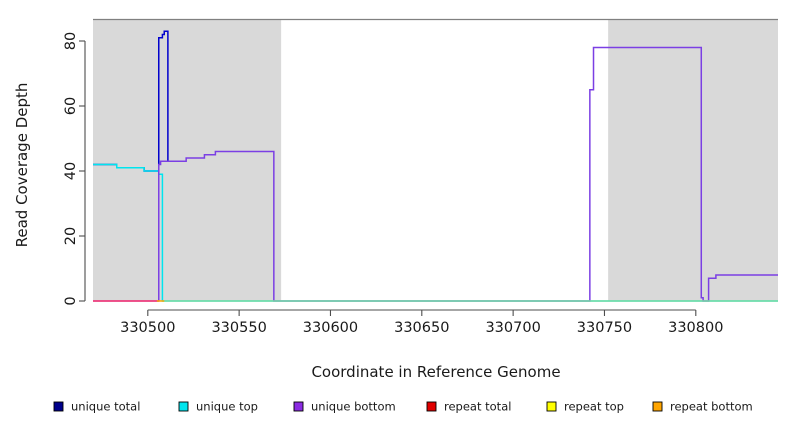 The height and width of the screenshot is (432, 792). Describe the element at coordinates (71, 300) in the screenshot. I see `y-axis-tick-label: 0` at that location.